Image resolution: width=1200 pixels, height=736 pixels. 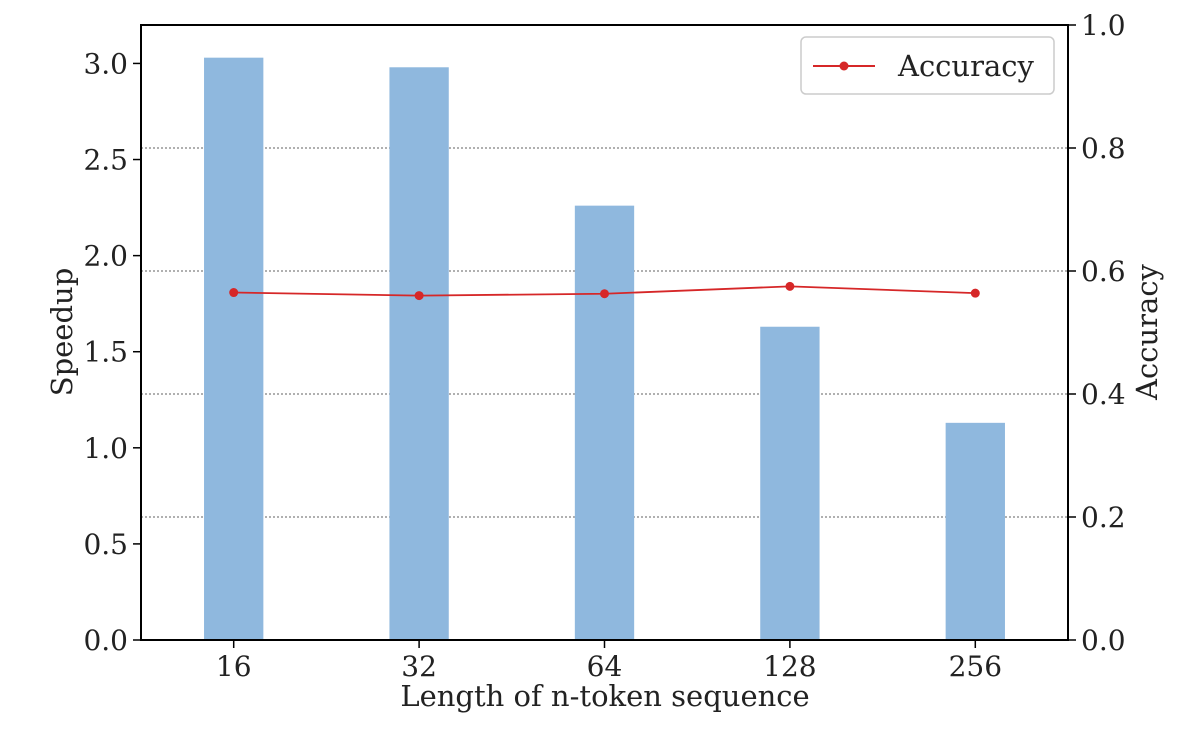 What do you see at coordinates (105, 448) in the screenshot?
I see `left-tick-label-2: 1.0` at bounding box center [105, 448].